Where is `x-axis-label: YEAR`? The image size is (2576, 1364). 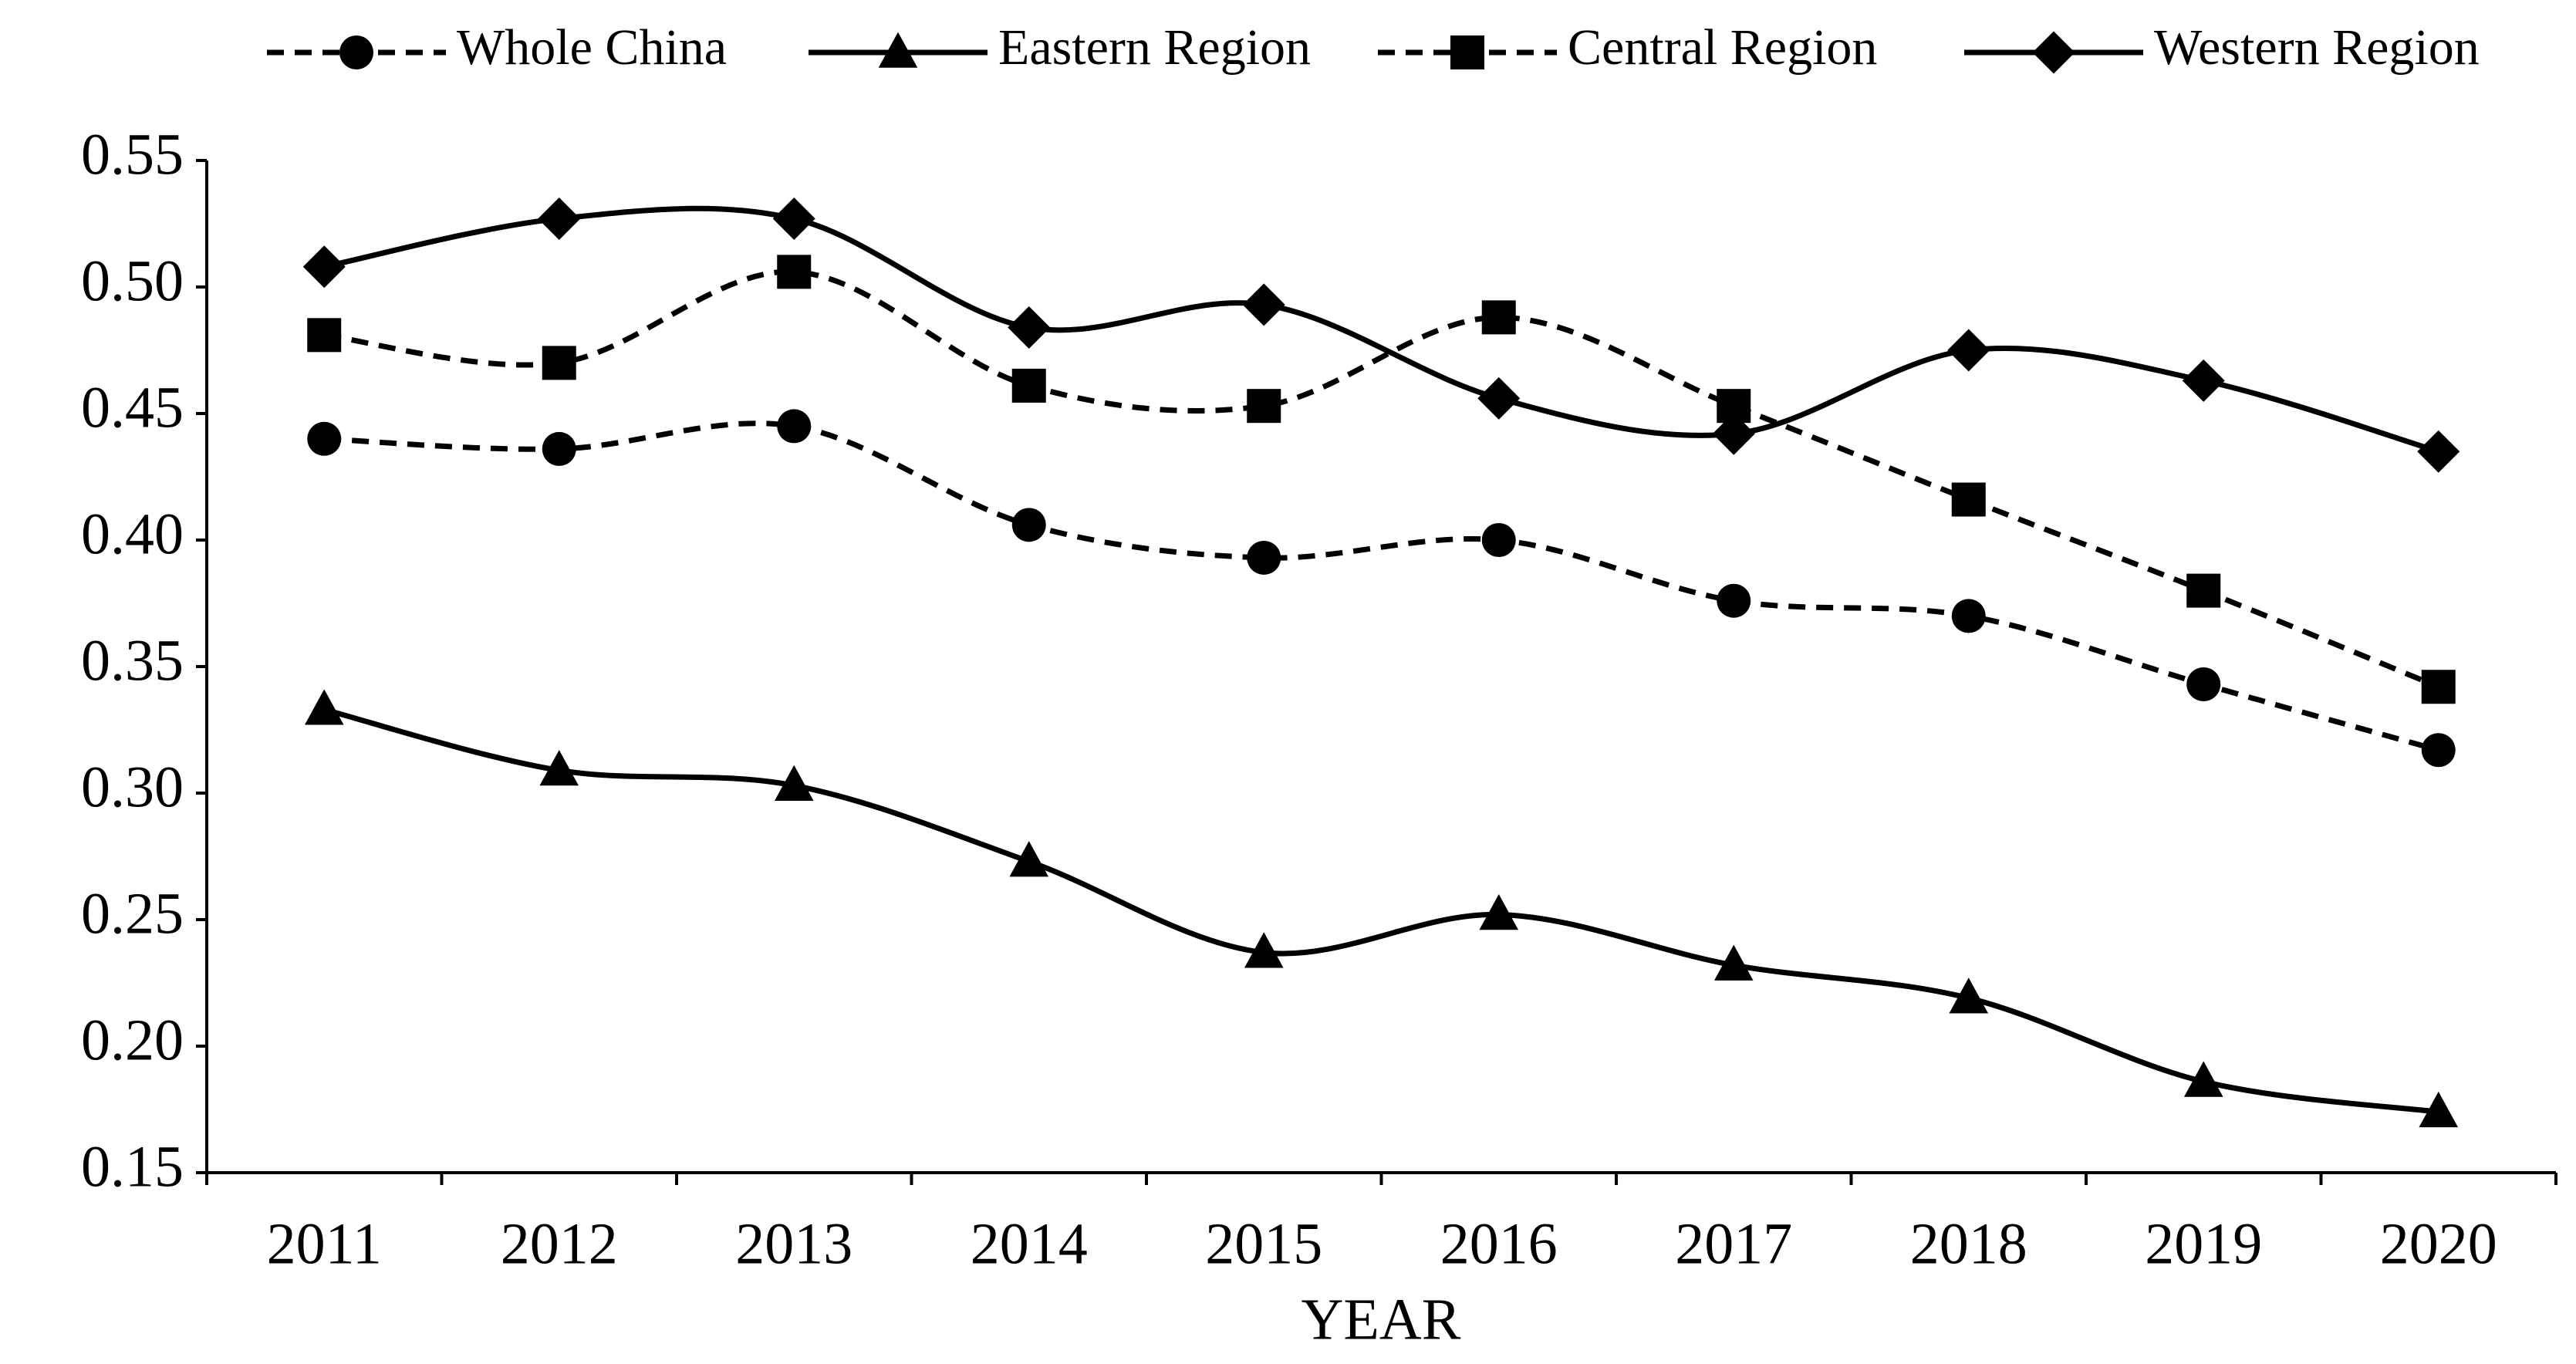
x-axis-label: YEAR is located at coordinates (1382, 1319).